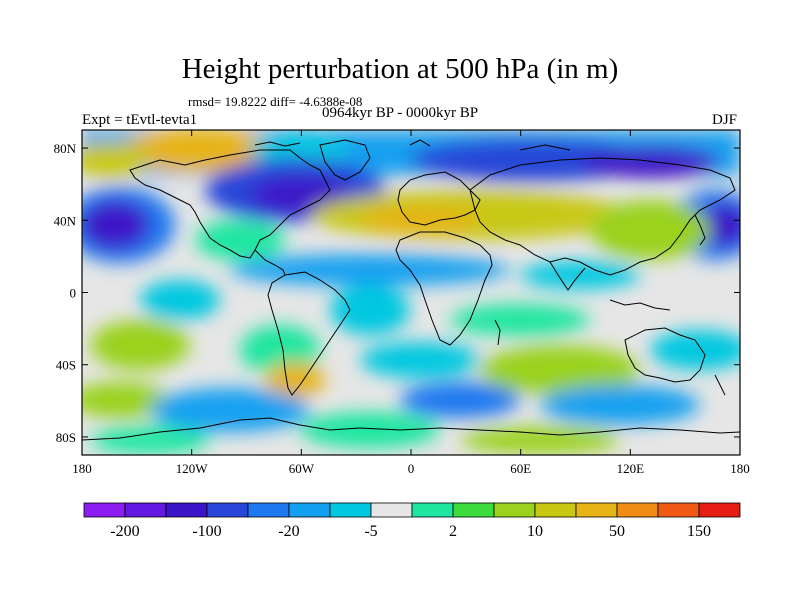 The width and height of the screenshot is (800, 600). Describe the element at coordinates (411, 468) in the screenshot. I see `x-tick-label: 0` at that location.